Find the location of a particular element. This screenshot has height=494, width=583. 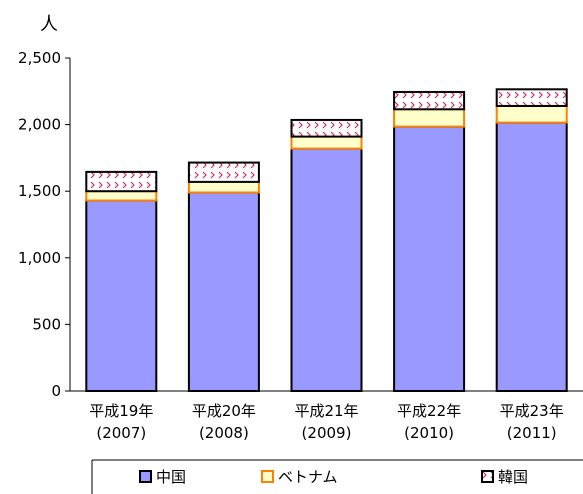

legend-swatch-korea is located at coordinates (487, 476).